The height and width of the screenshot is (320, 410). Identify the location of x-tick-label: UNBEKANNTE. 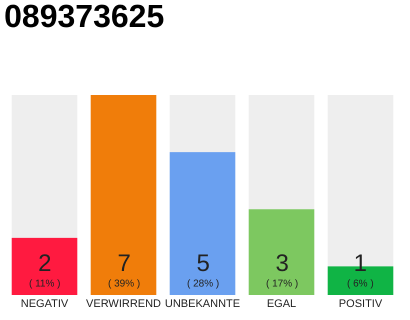
(202, 304).